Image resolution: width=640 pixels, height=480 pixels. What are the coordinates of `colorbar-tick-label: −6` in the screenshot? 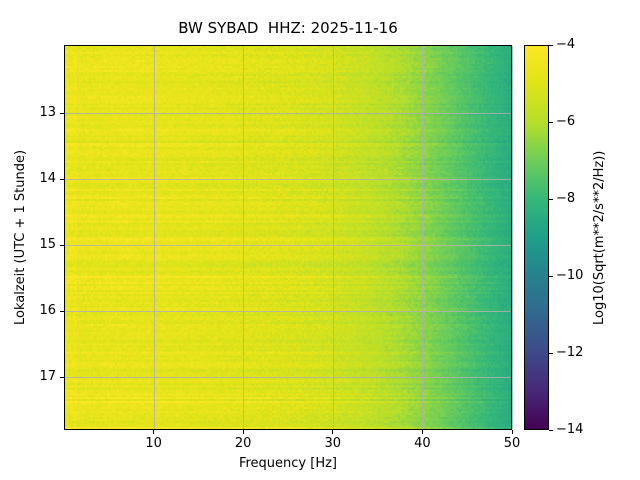 It's located at (566, 121).